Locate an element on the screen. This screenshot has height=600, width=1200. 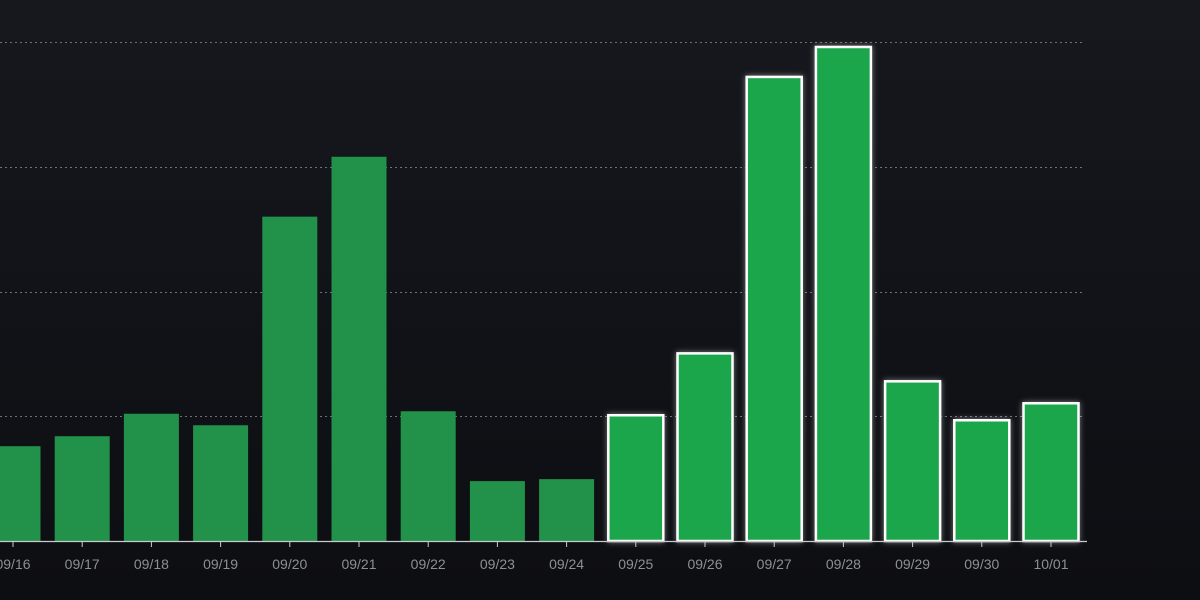
x-tick-label: 09/20 is located at coordinates (289, 564).